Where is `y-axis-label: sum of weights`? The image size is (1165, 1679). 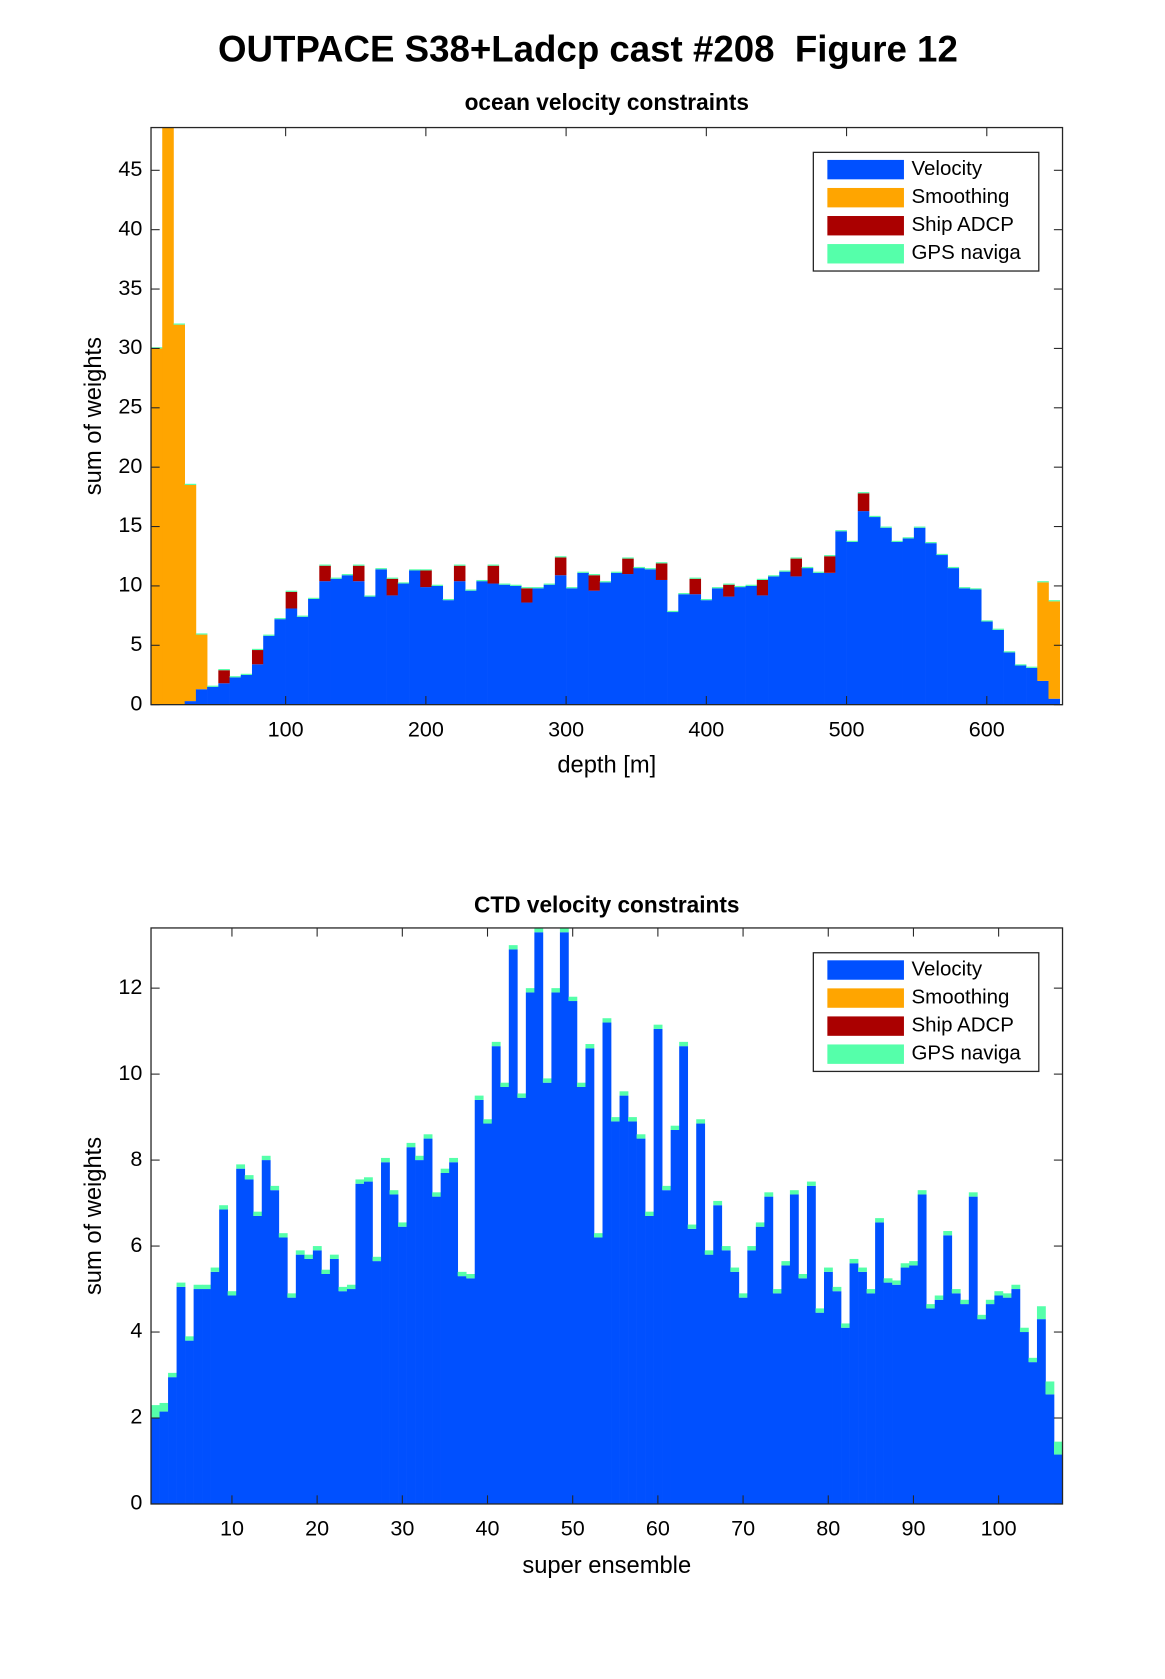 y-axis-label: sum of weights is located at coordinates (94, 416).